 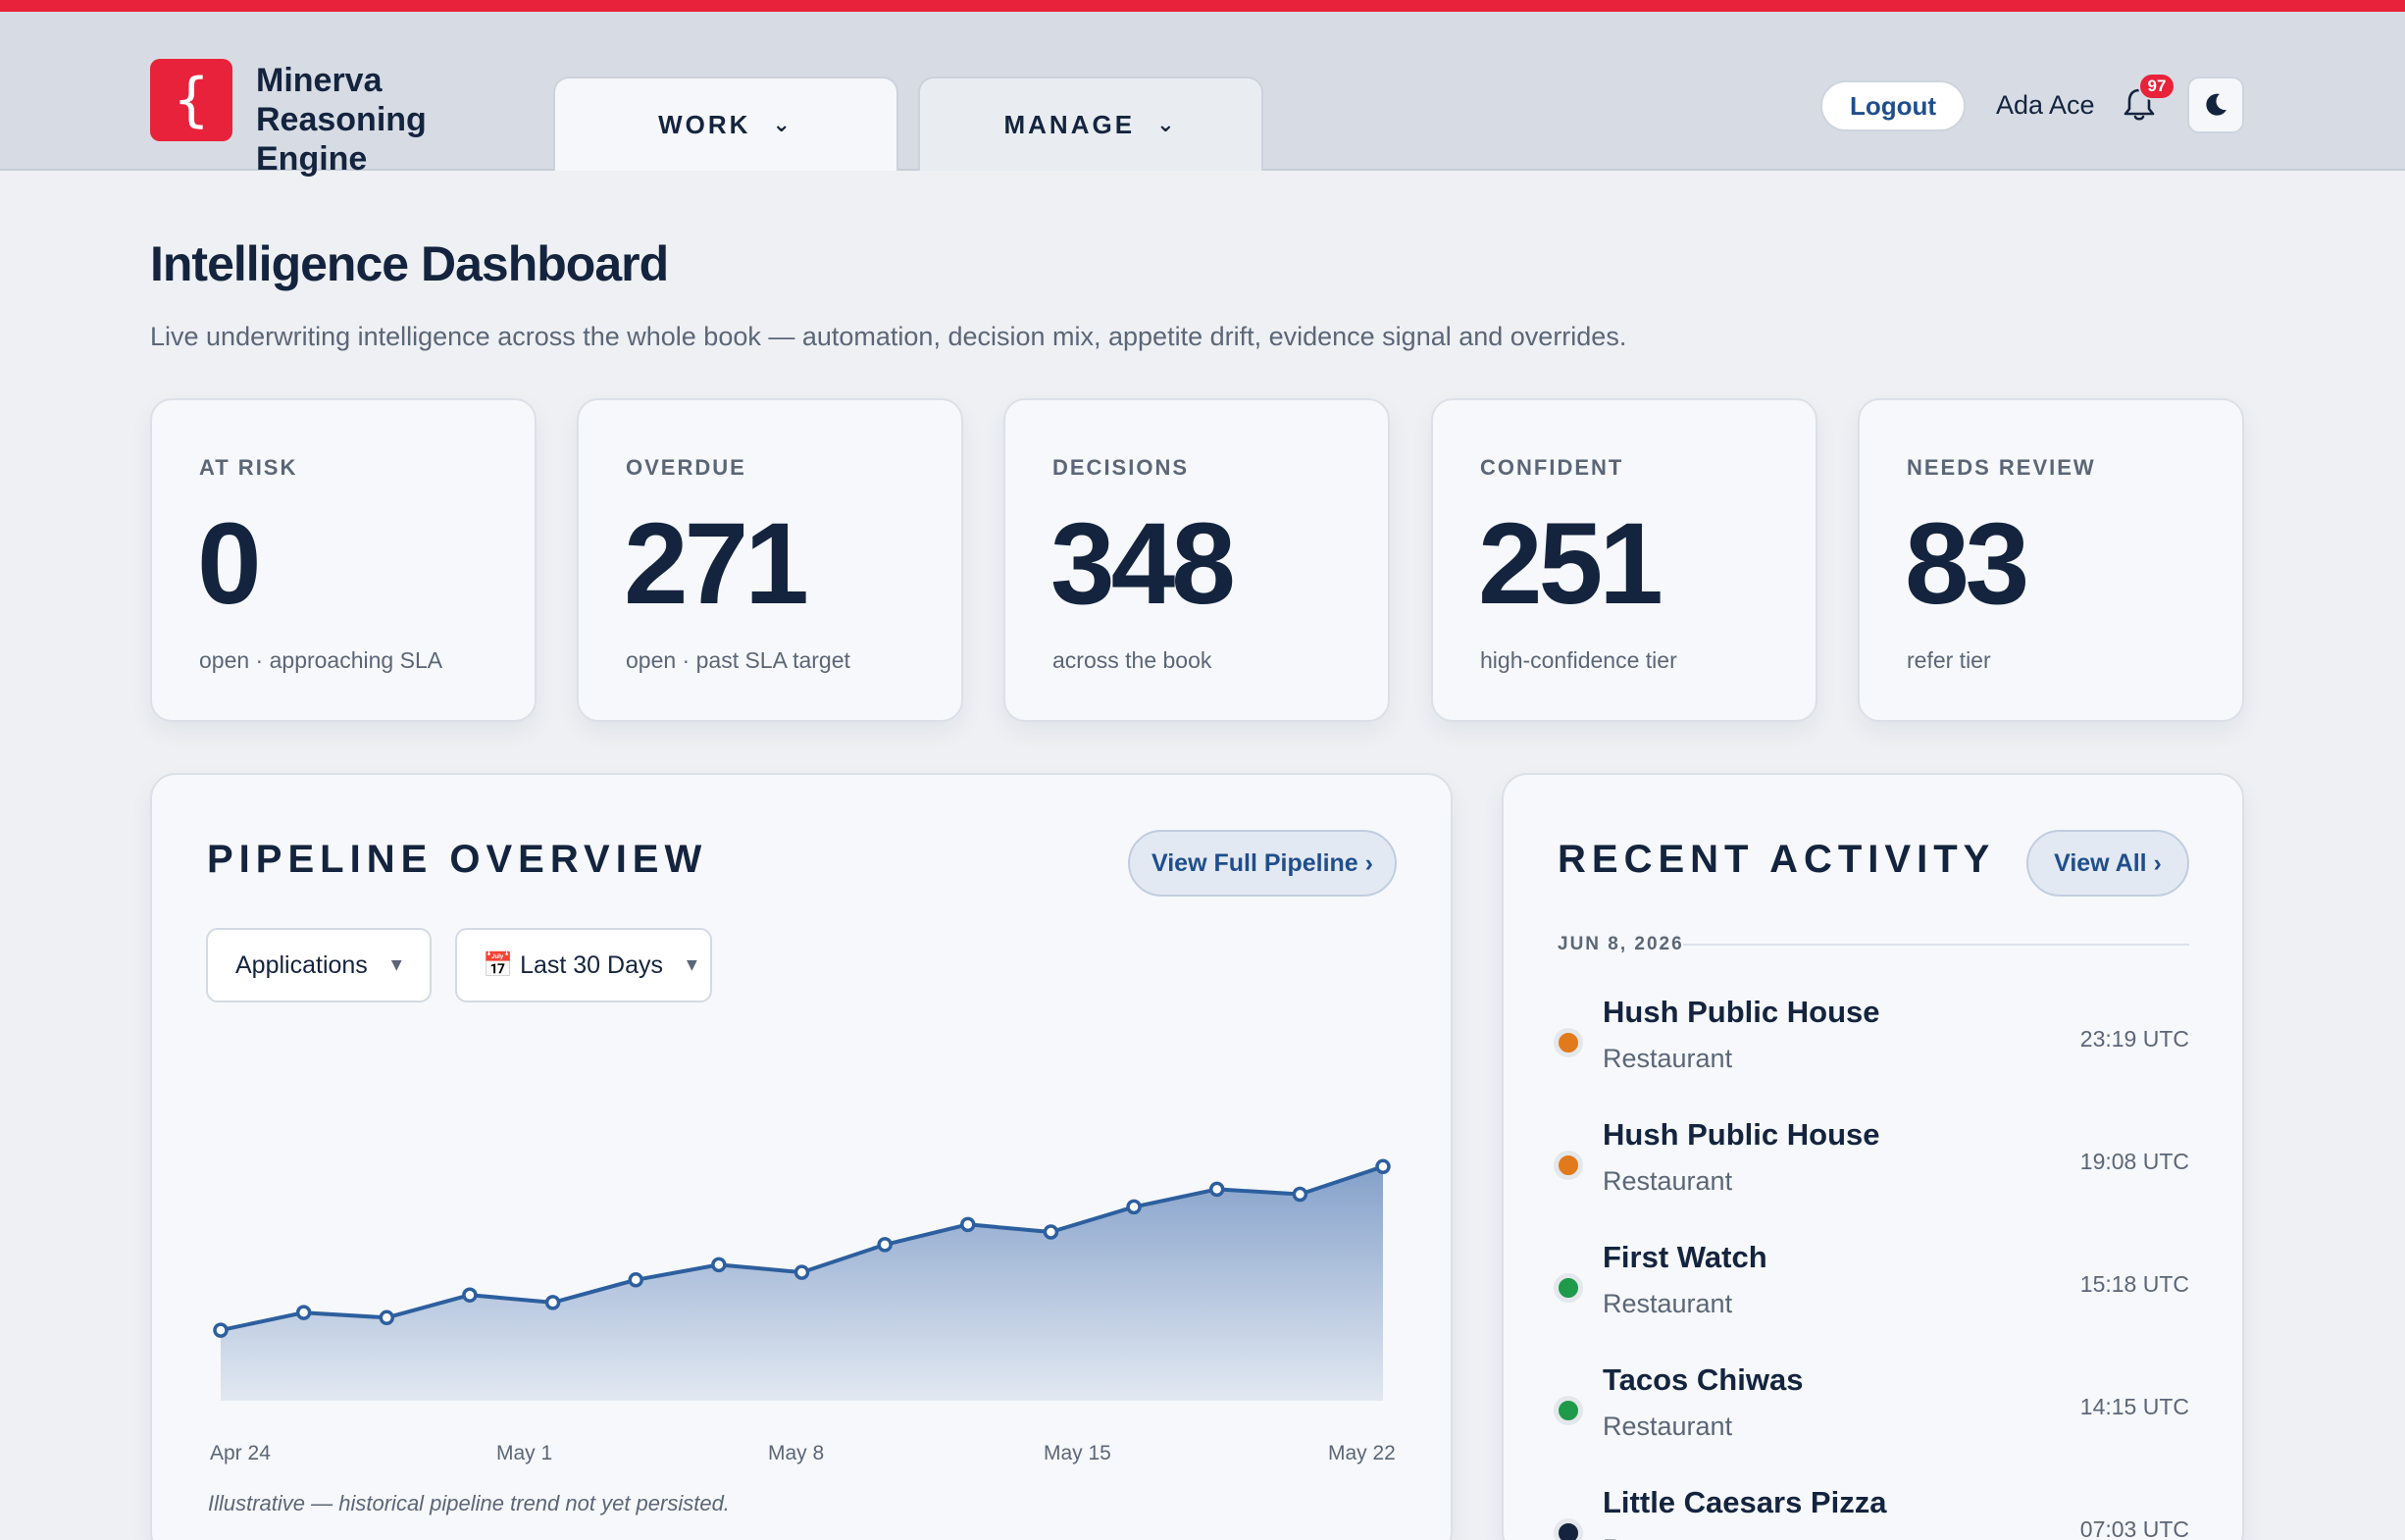 I want to click on activity-item: Hush Public House Restaurant 19:08 UTC, so click(x=1872, y=1169).